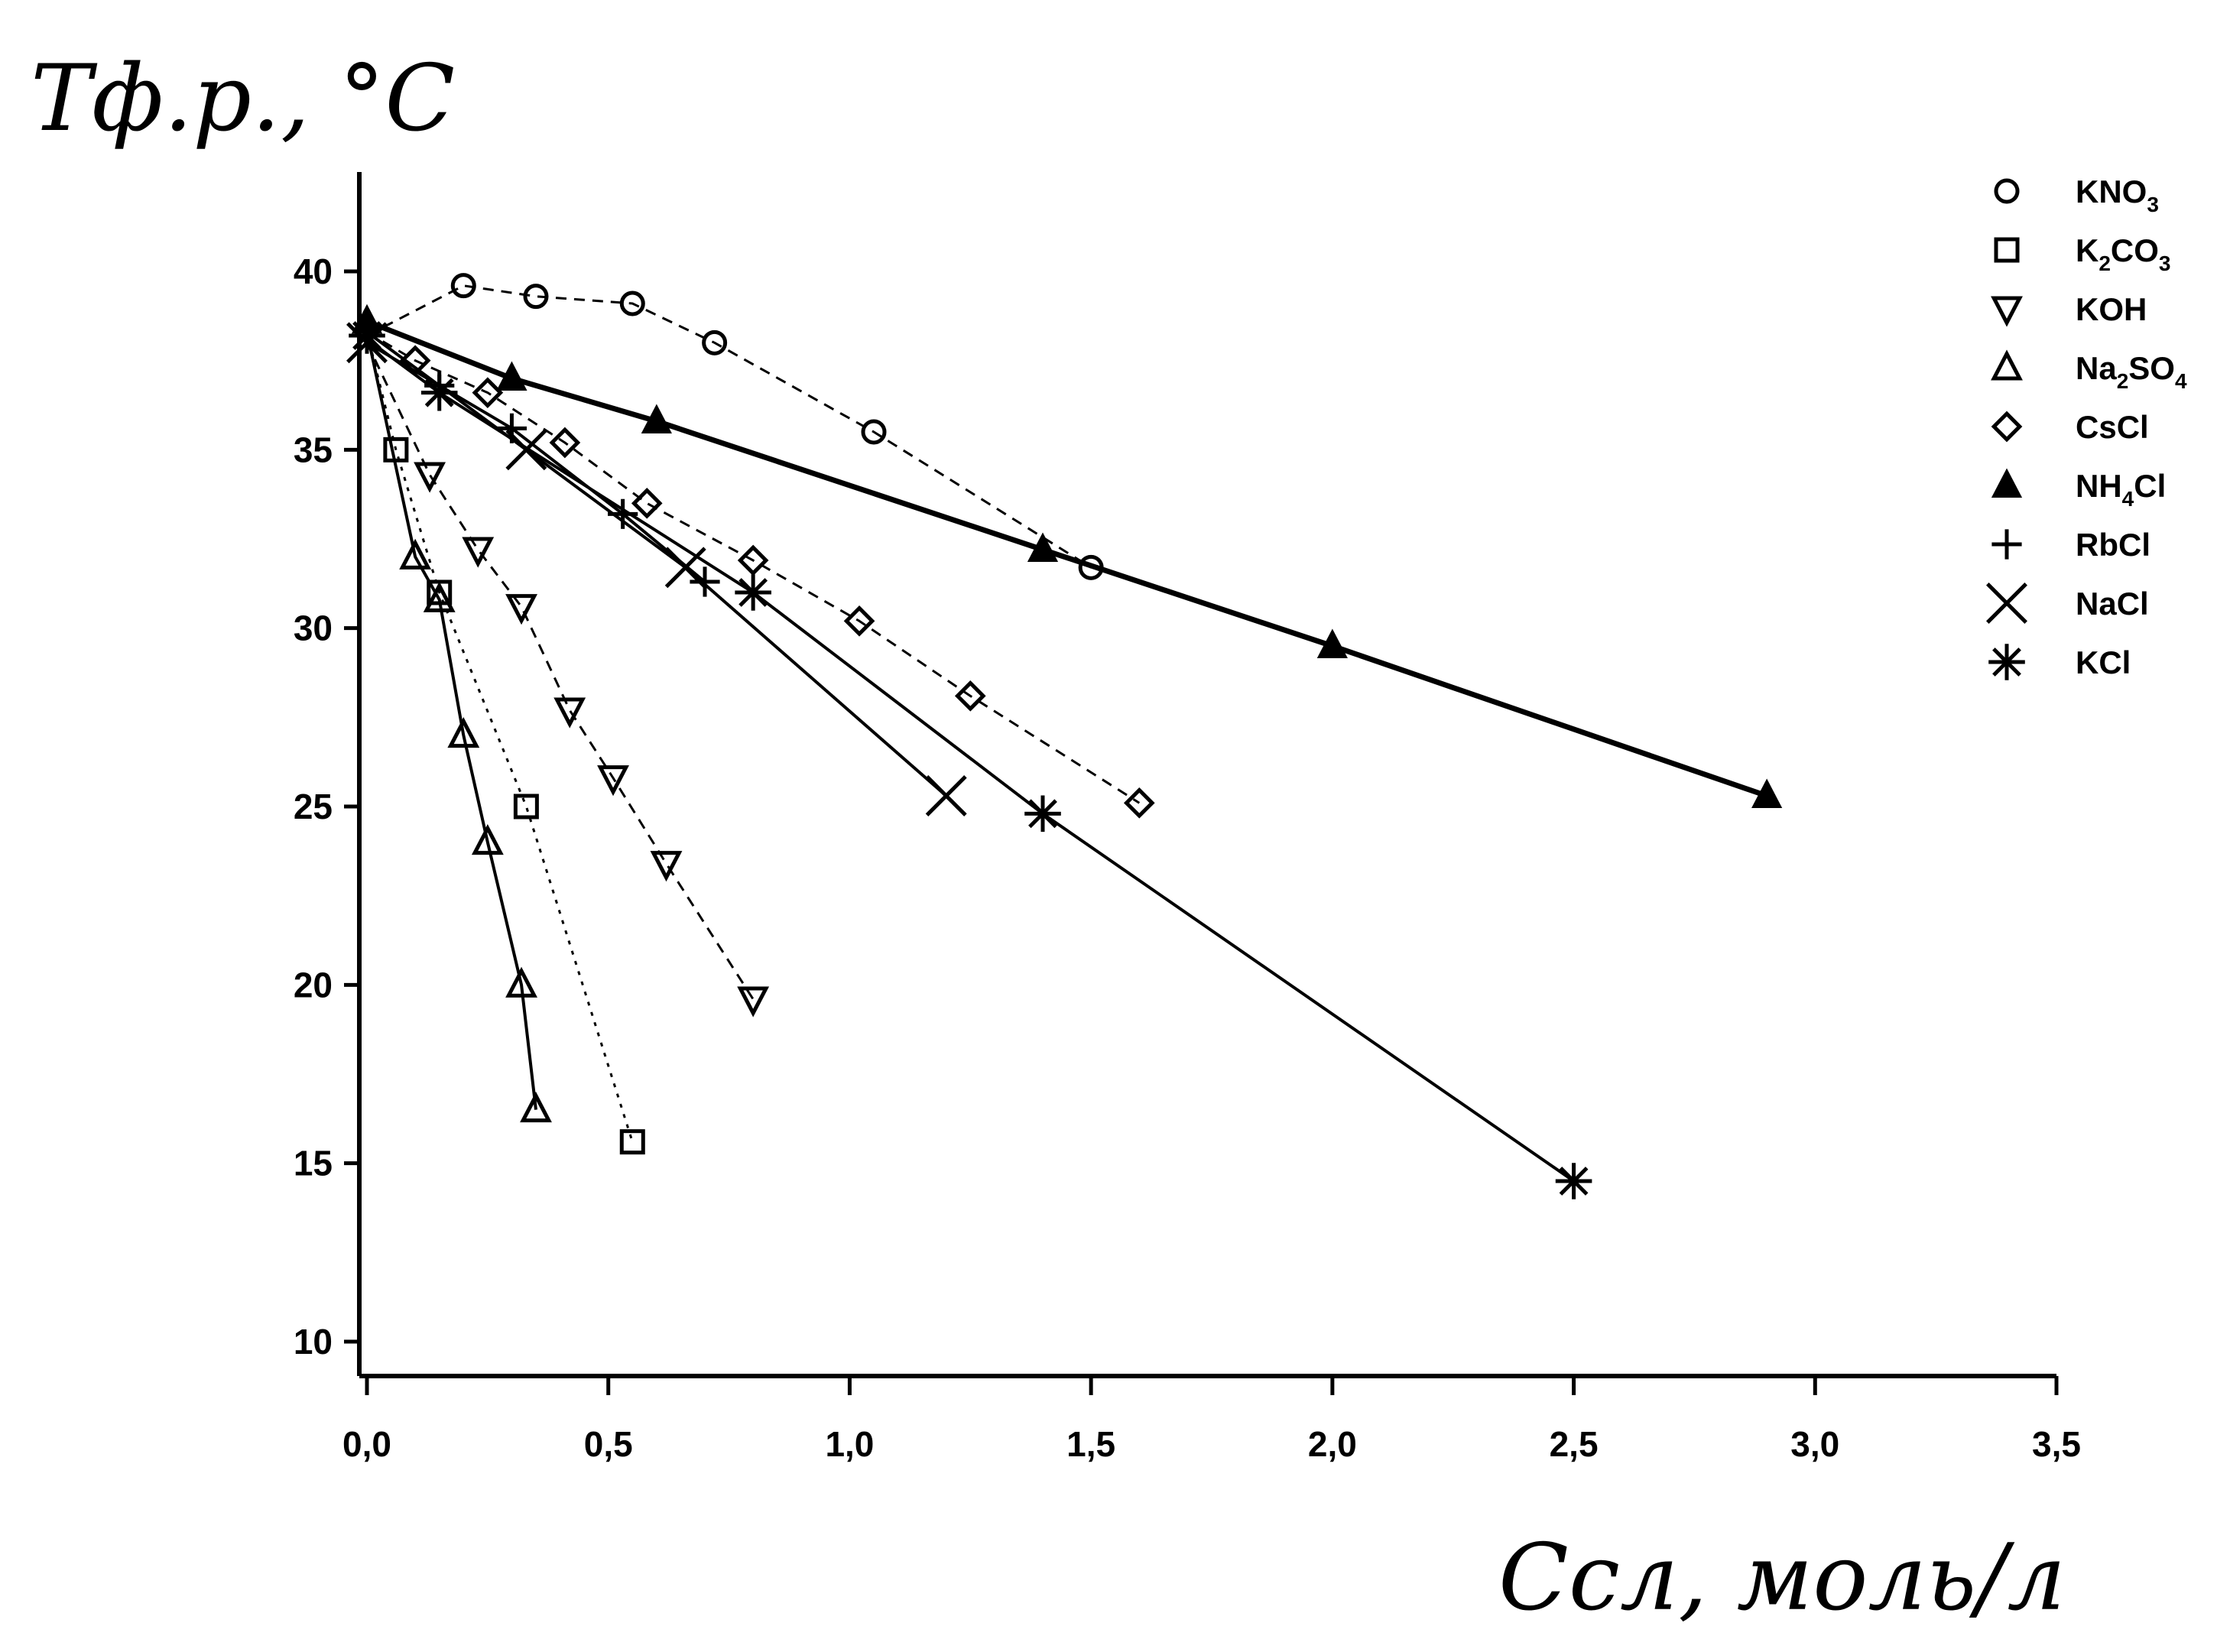 The height and width of the screenshot is (1652, 2230). I want to click on legend-marker-rbcl, so click(2006, 544).